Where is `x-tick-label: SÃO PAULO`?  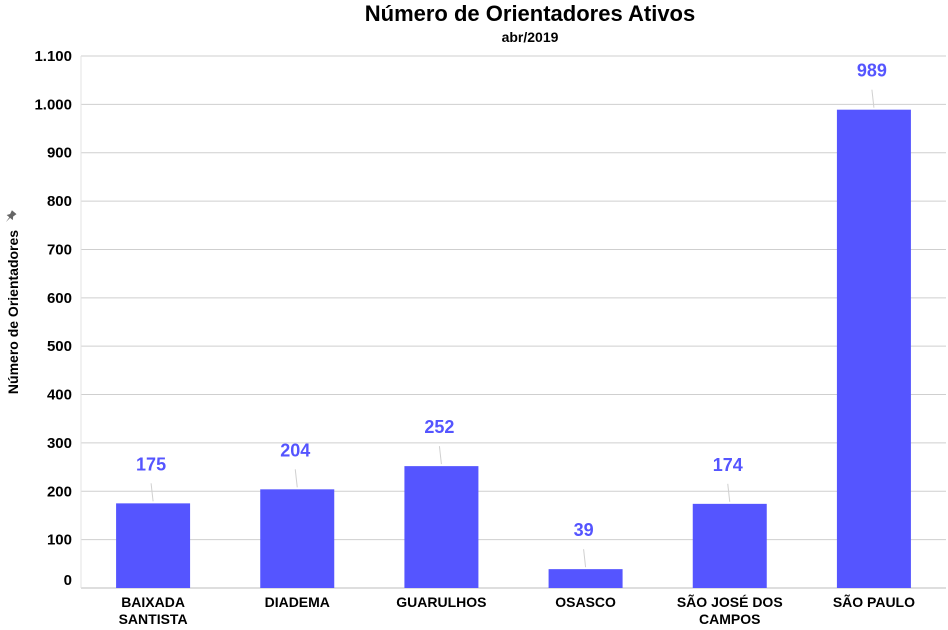
x-tick-label: SÃO PAULO is located at coordinates (874, 601).